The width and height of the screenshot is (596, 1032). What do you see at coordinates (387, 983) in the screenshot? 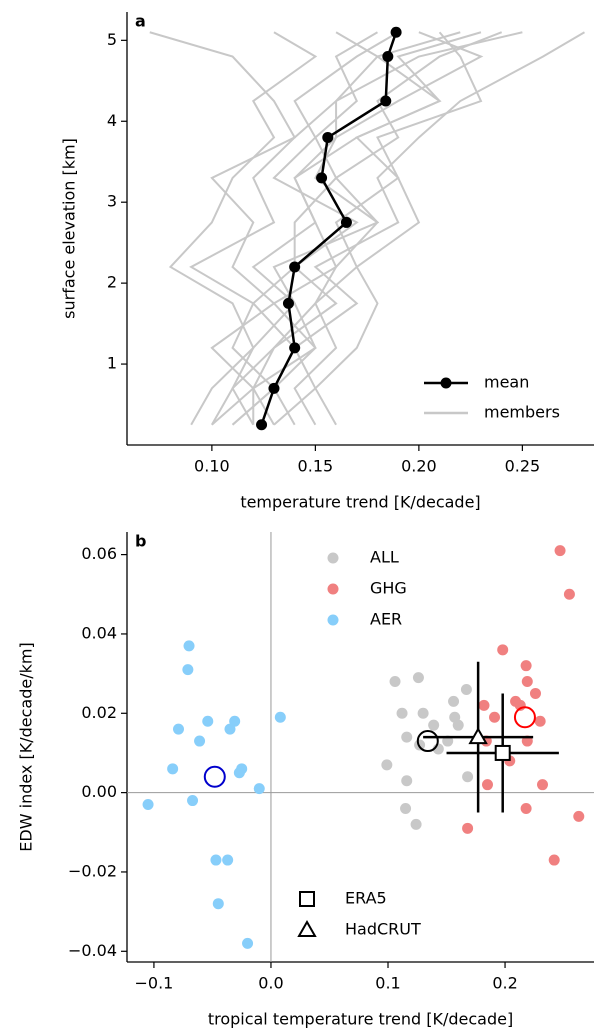
I see `x-tick-label: 0.1` at bounding box center [387, 983].